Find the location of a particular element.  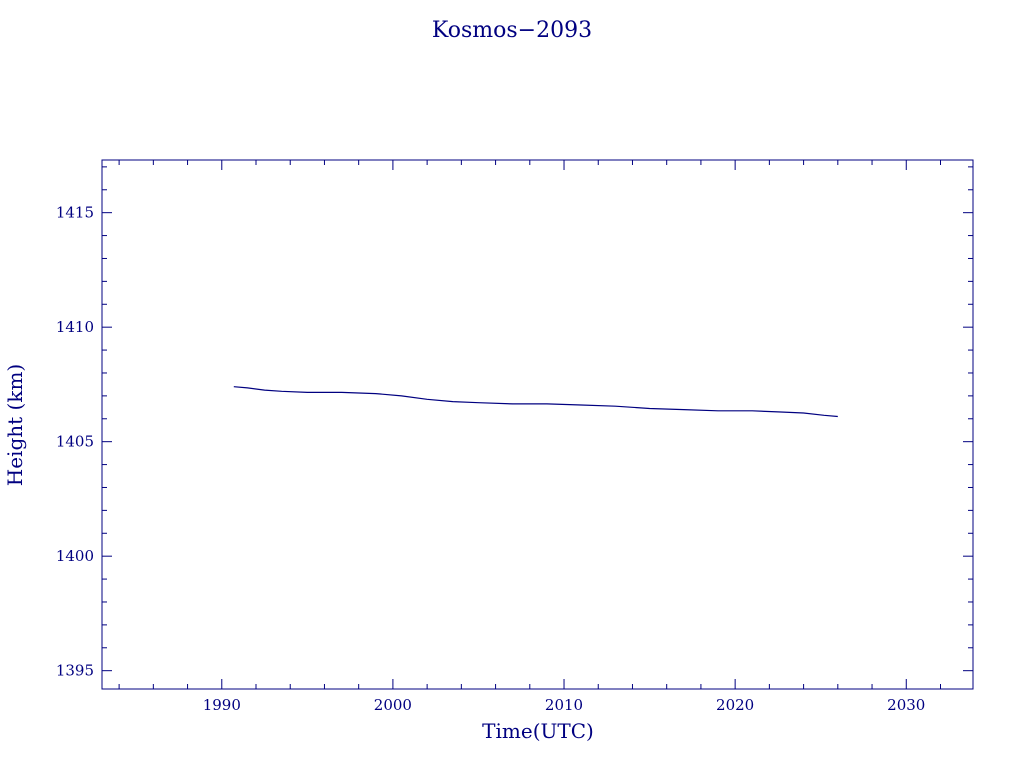

y-tick-label: 1400 is located at coordinates (75, 556).